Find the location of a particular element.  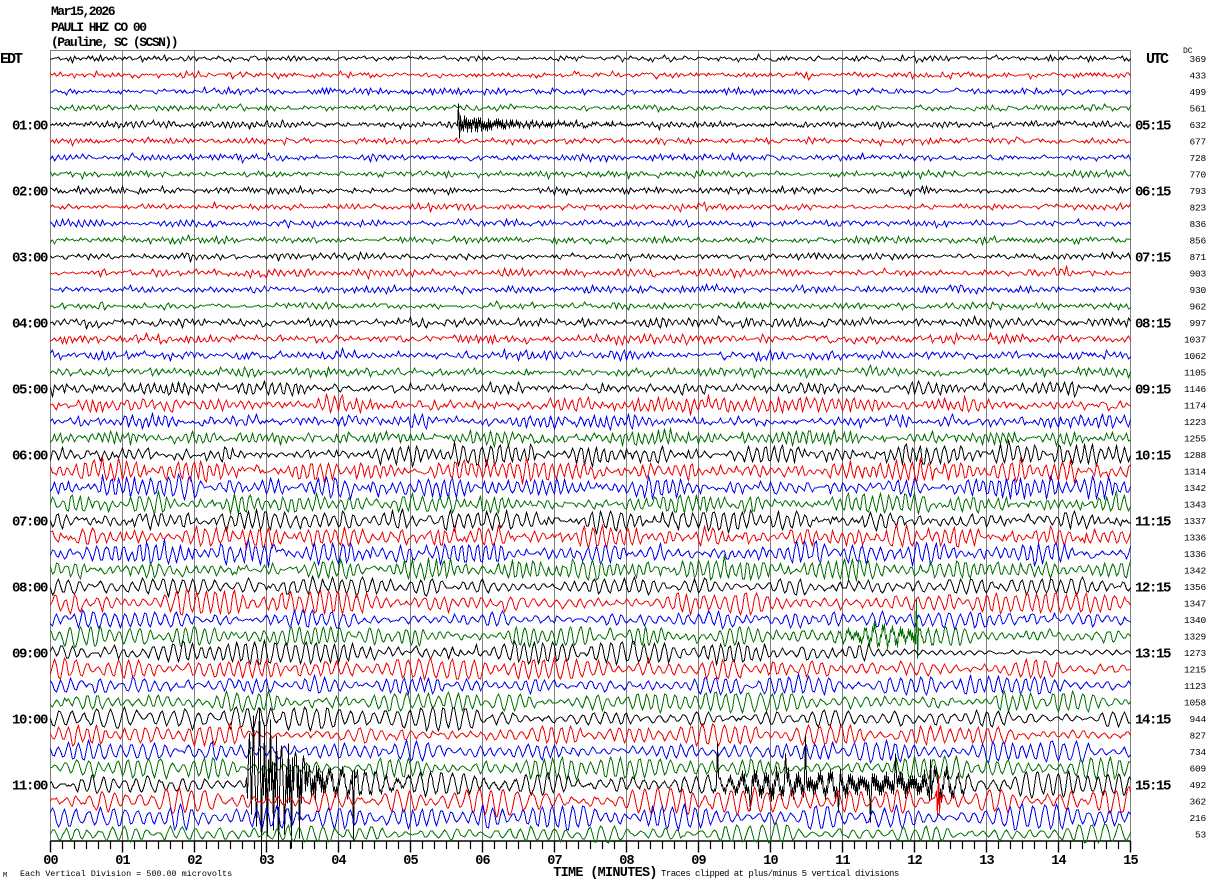

svg-text: 05 is located at coordinates (410, 861).